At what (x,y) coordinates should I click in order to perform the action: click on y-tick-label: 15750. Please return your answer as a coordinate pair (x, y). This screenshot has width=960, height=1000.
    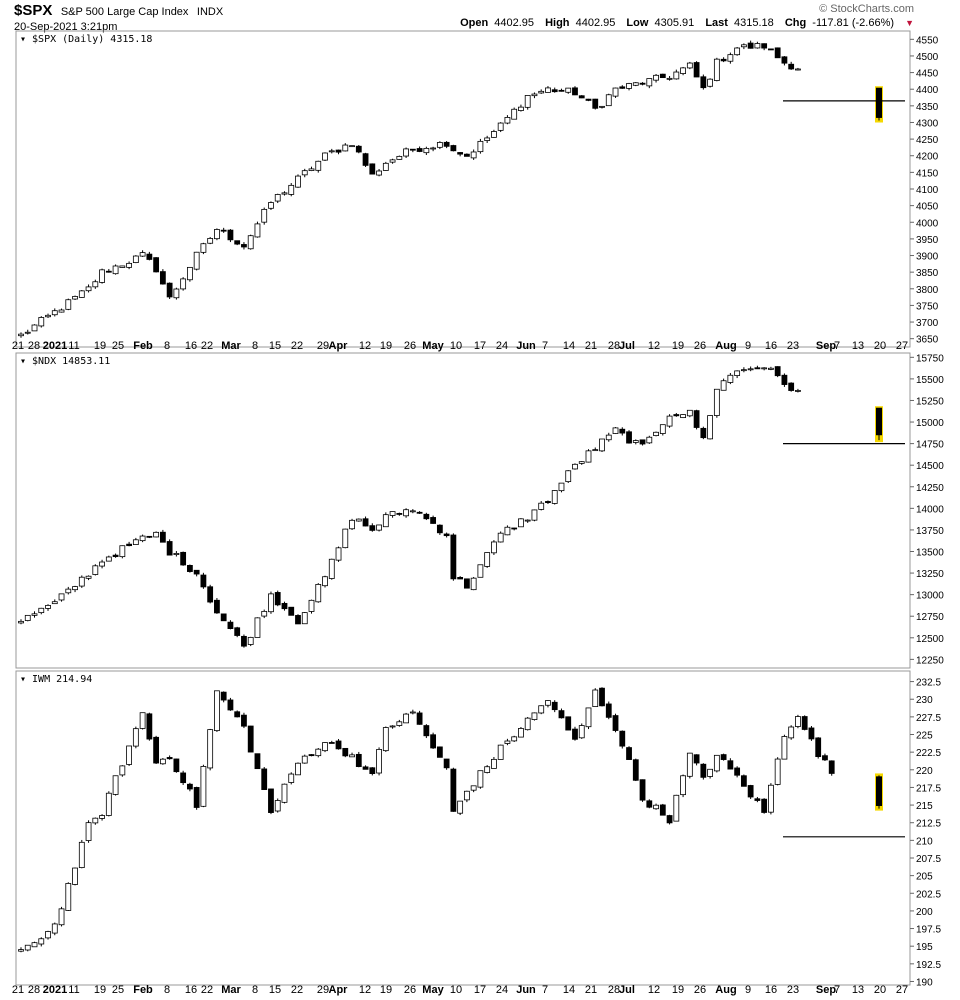
    Looking at the image, I should click on (930, 358).